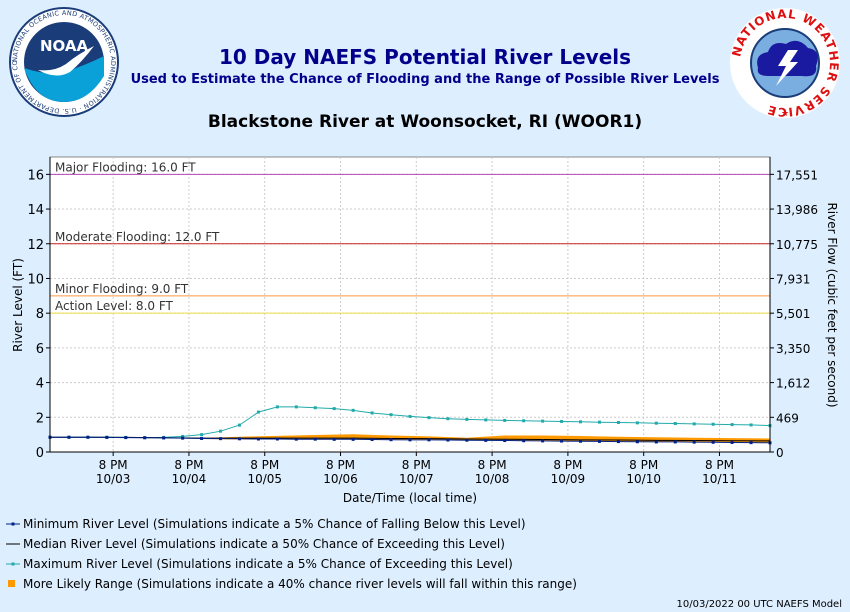  Describe the element at coordinates (410, 425) in the screenshot. I see `series-layer` at that location.